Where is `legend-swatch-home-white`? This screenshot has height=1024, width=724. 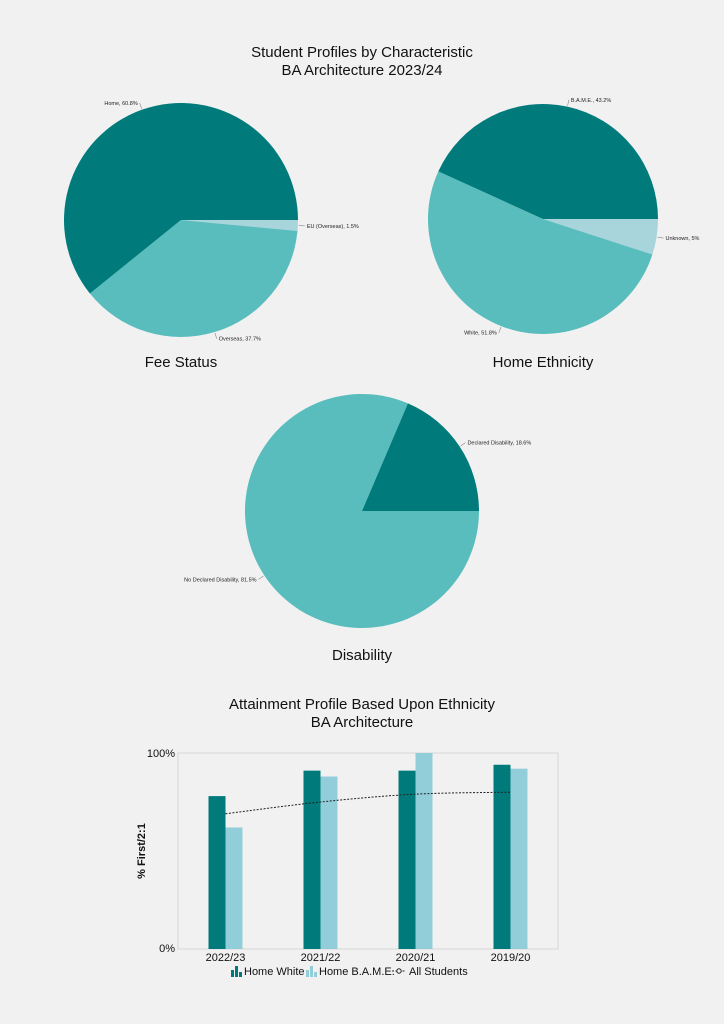
legend-swatch-home-white is located at coordinates (232, 973).